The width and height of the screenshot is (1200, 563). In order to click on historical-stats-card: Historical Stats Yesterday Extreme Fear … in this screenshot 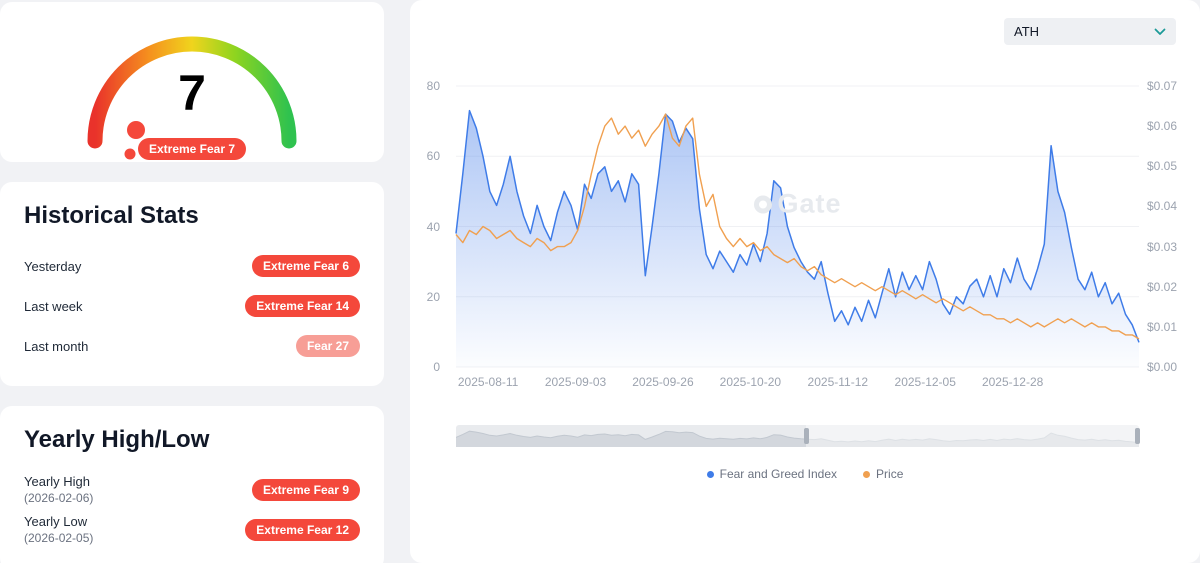, I will do `click(192, 284)`.